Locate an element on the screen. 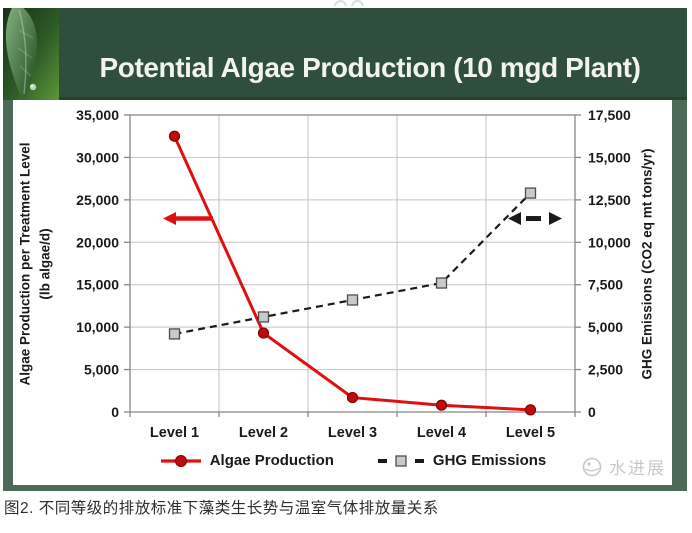  watermark: 水进展 is located at coordinates (623, 466).